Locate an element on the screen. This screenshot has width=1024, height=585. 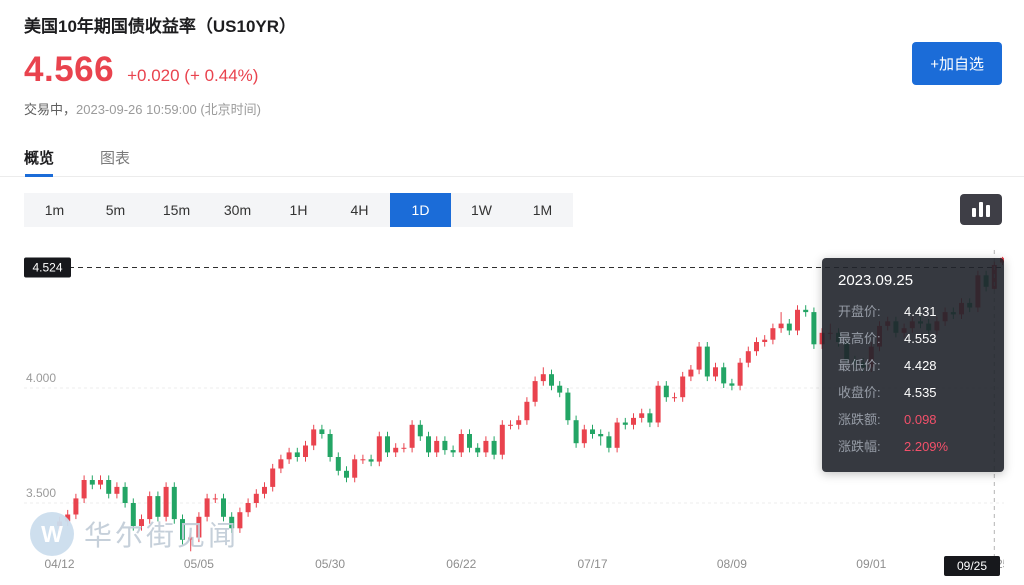
tab-bar: 概览 图表 is located at coordinates (512, 158).